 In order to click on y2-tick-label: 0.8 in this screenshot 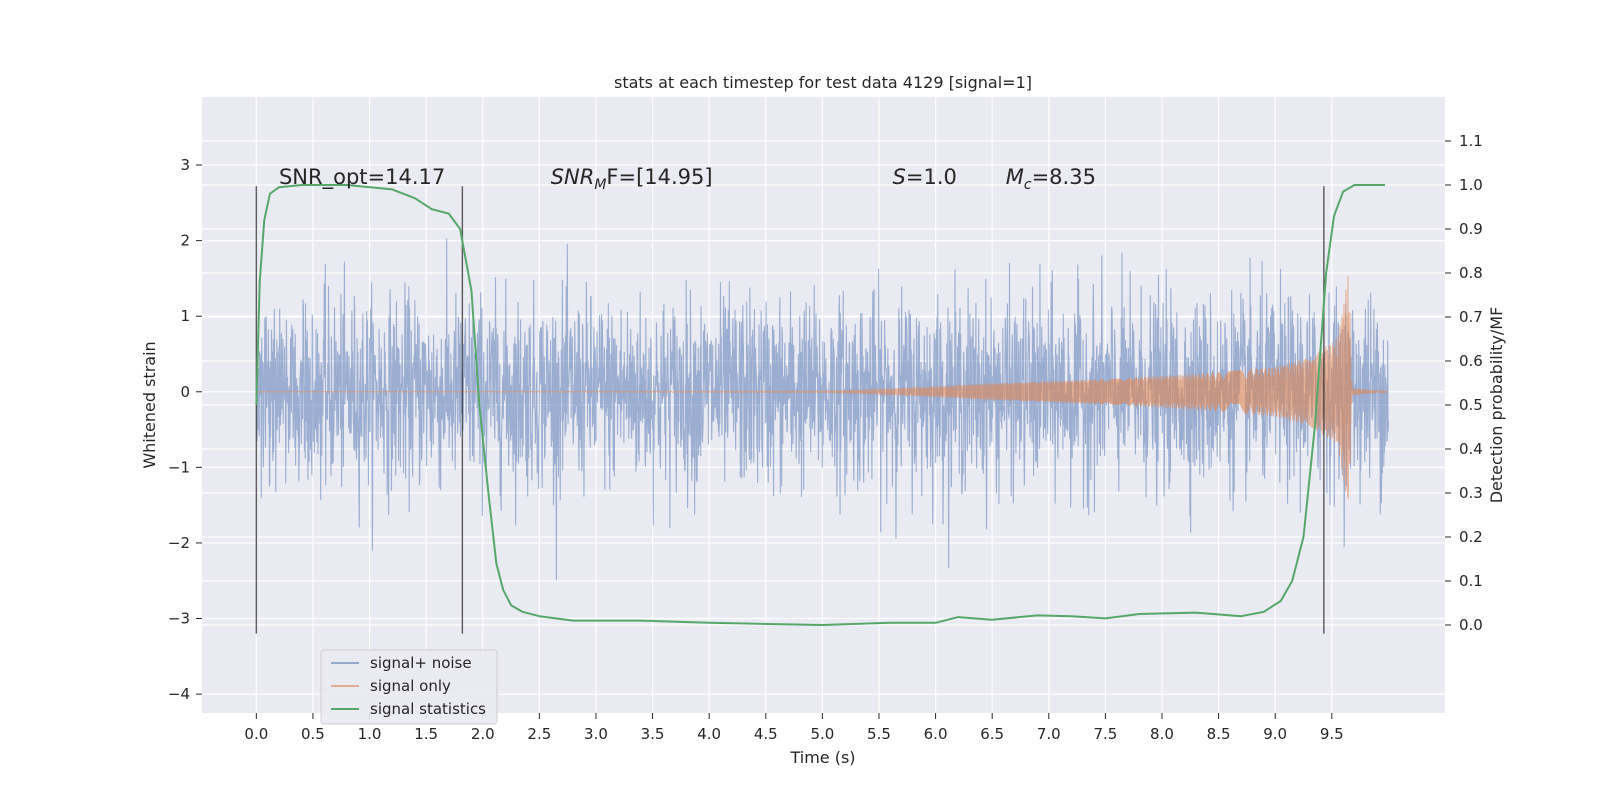, I will do `click(1471, 273)`.